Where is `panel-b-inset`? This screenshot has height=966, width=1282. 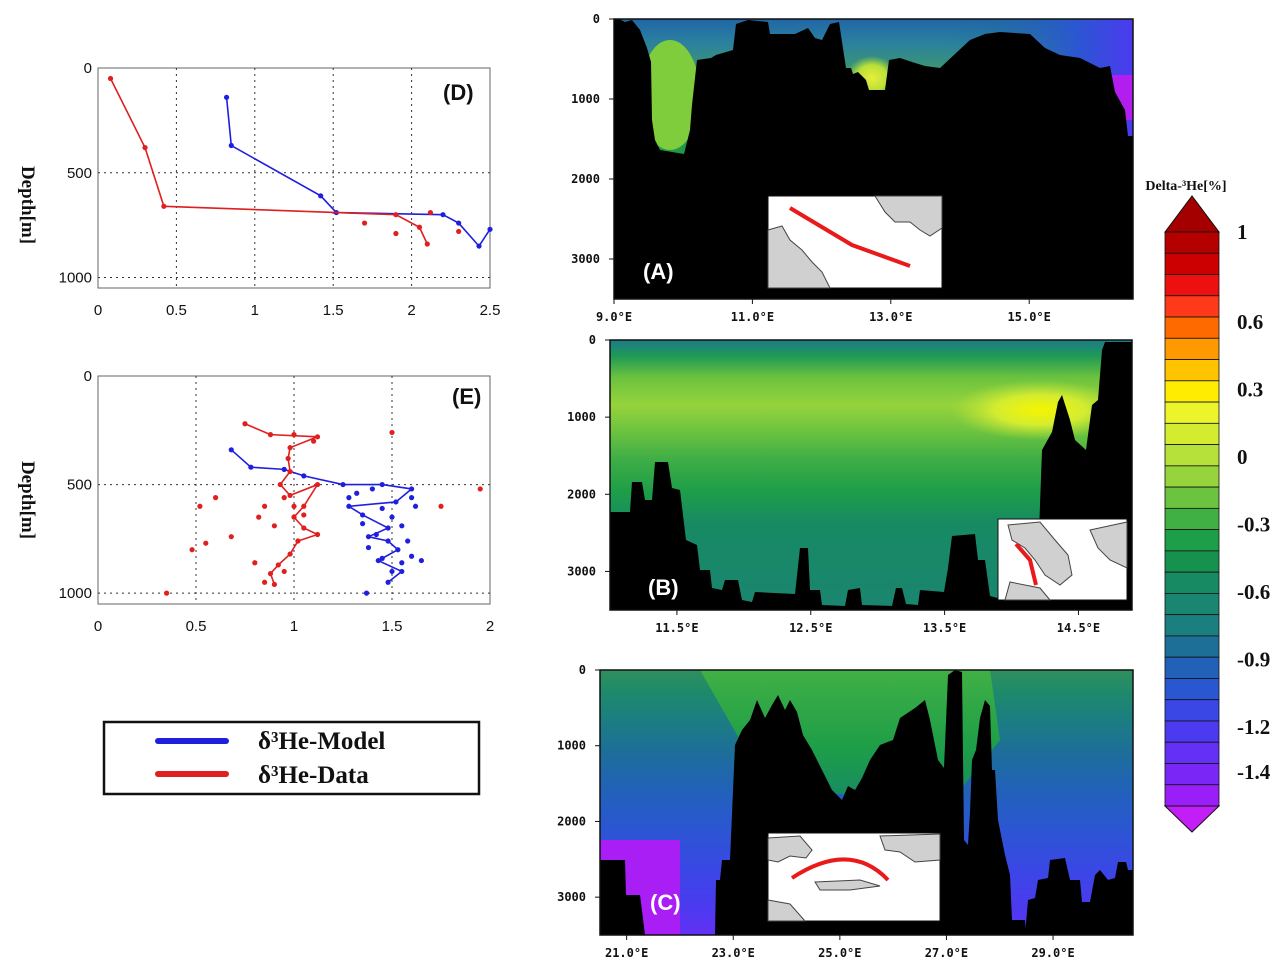
panel-b-inset is located at coordinates (1062, 559).